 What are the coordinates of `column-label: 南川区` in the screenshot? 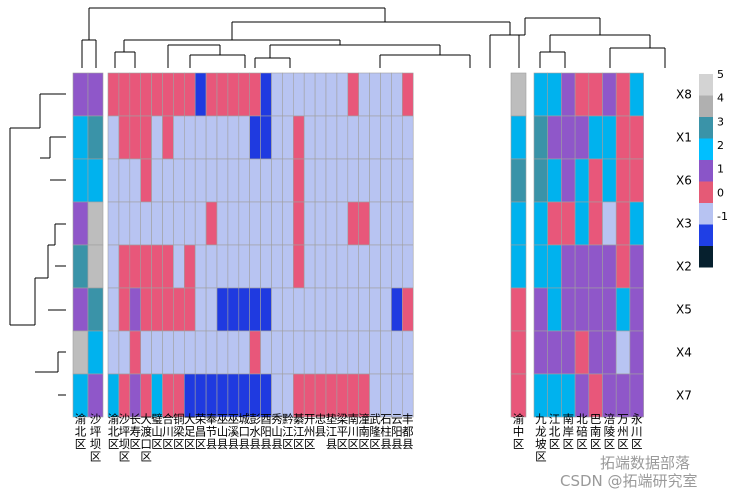 It's located at (354, 431).